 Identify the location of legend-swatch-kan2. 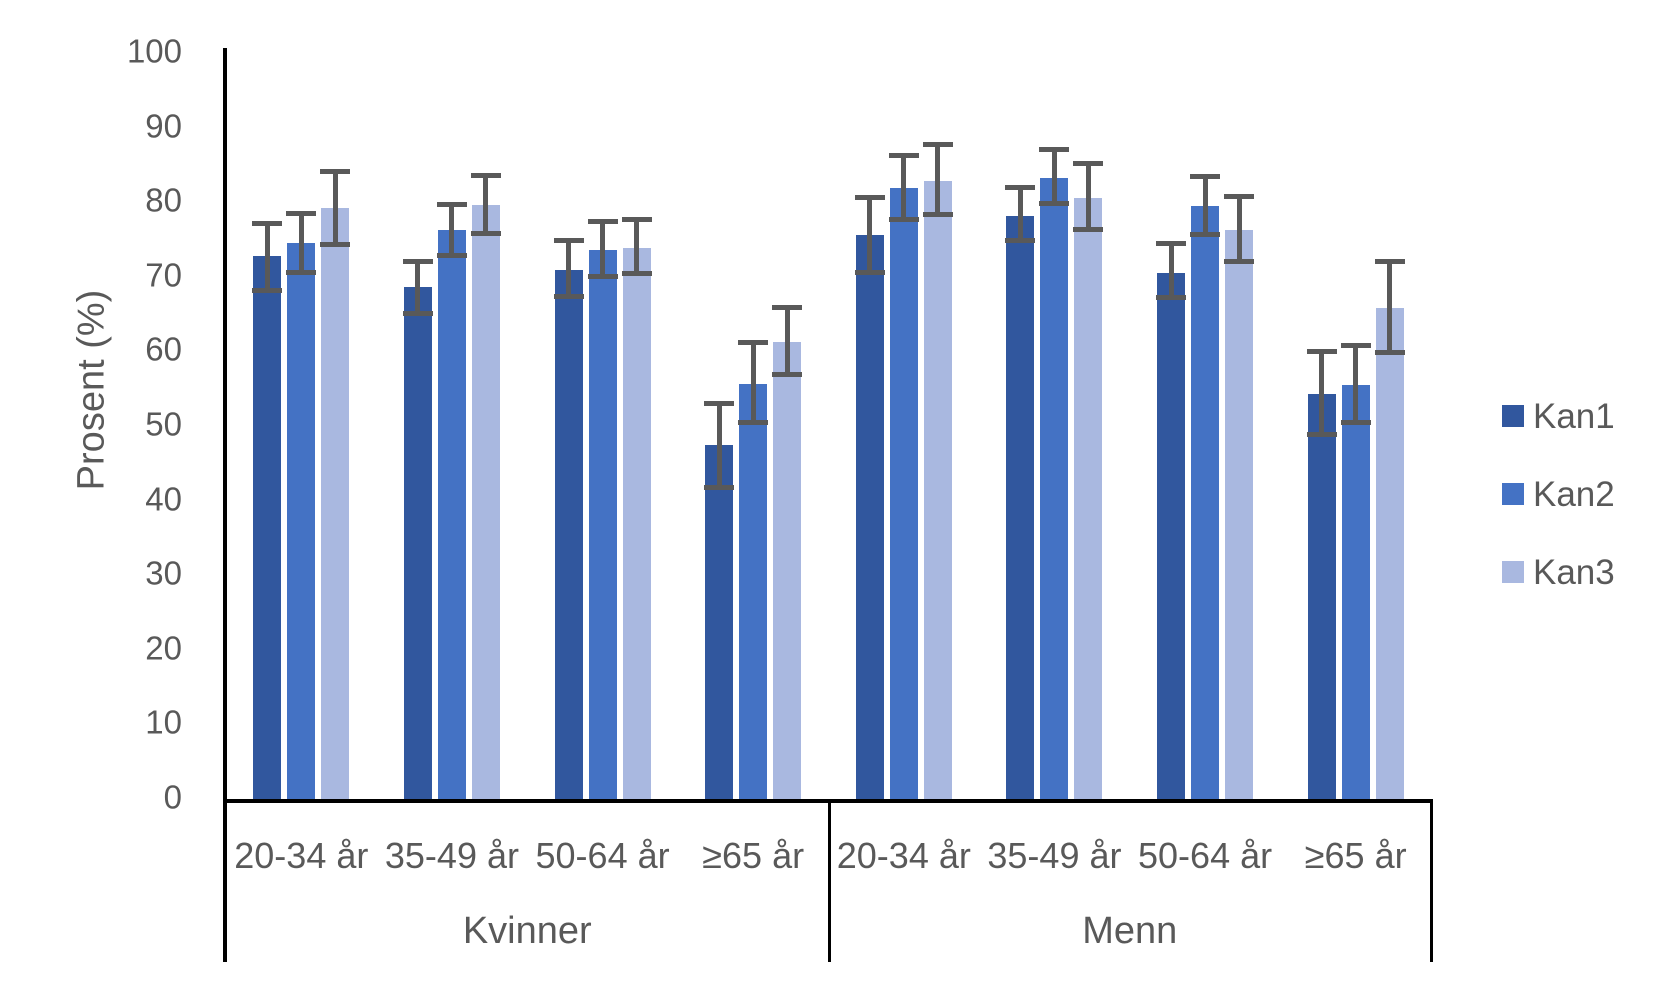
(1513, 494).